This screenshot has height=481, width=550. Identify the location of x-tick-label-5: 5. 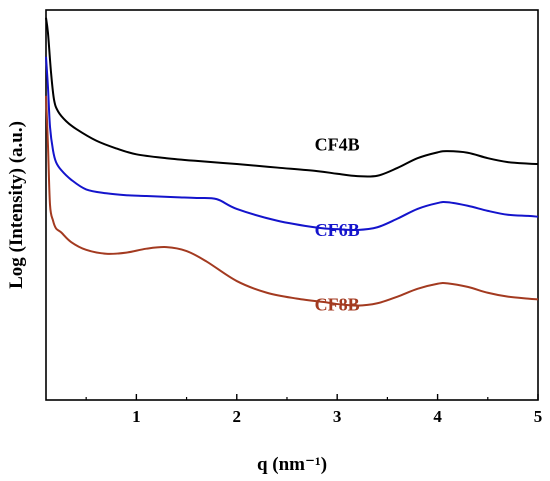
(538, 416).